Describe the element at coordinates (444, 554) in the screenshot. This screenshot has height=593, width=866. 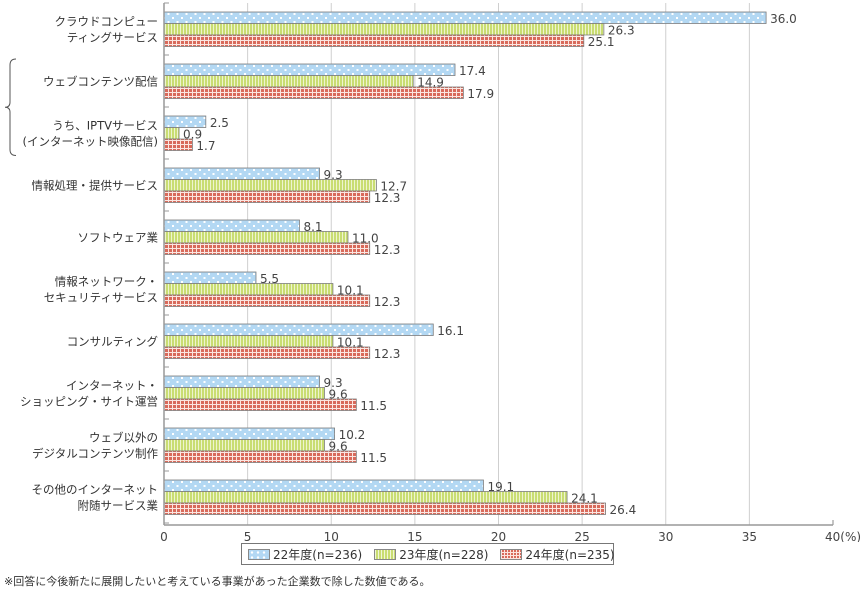
I see `legend-label-fy23: 23年度(n=228)` at that location.